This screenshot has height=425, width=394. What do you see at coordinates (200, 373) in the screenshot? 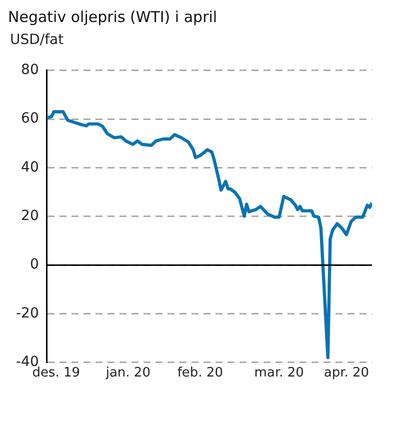
I see `x-tick-label: feb. 20` at bounding box center [200, 373].